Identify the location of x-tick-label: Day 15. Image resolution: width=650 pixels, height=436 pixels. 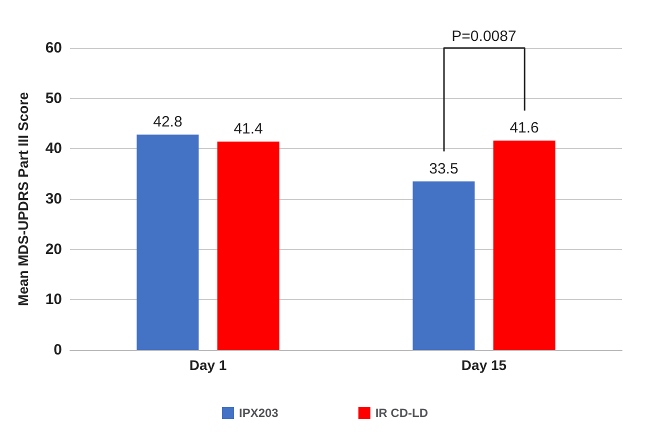
(484, 365).